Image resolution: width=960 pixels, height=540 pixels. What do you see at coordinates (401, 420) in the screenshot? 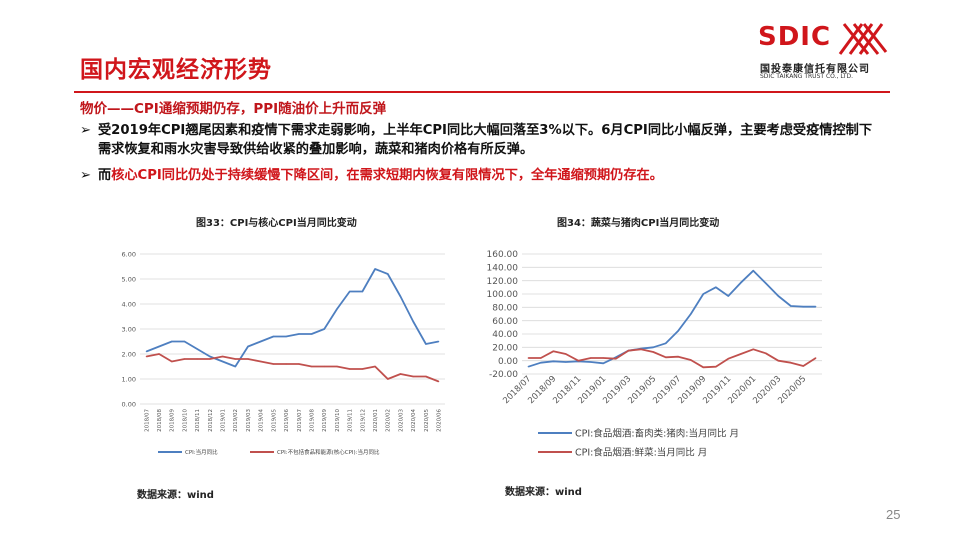
I see `x-tick-label: 2020/03` at bounding box center [401, 420].